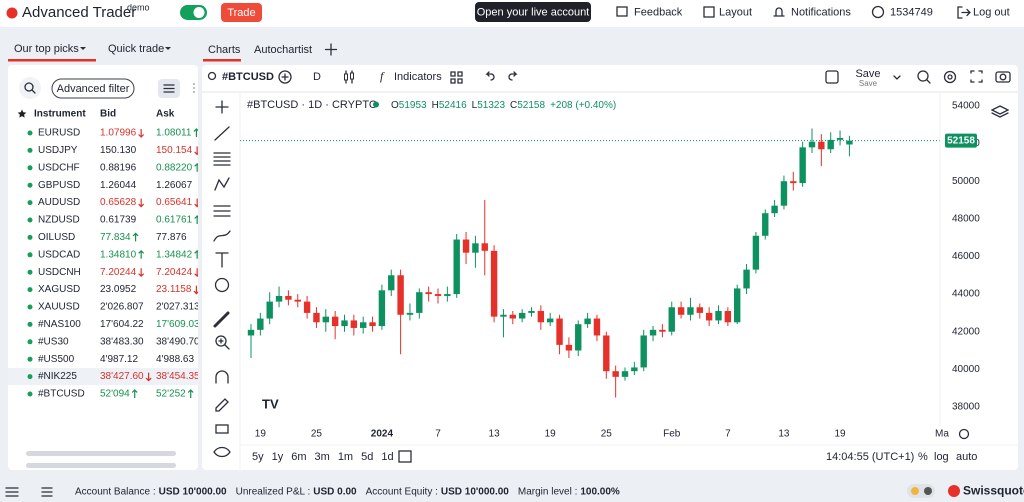 Image resolution: width=1024 pixels, height=502 pixels. What do you see at coordinates (53, 341) in the screenshot?
I see `symbol: #US30` at bounding box center [53, 341].